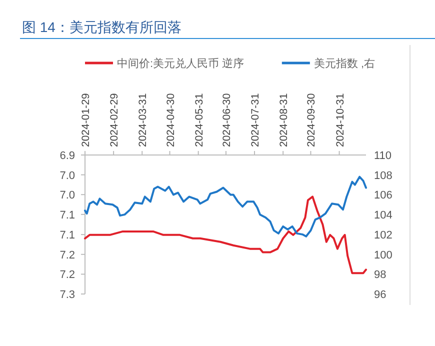  Describe the element at coordinates (284, 120) in the screenshot. I see `x-tick-label: 2024-08-31` at that location.